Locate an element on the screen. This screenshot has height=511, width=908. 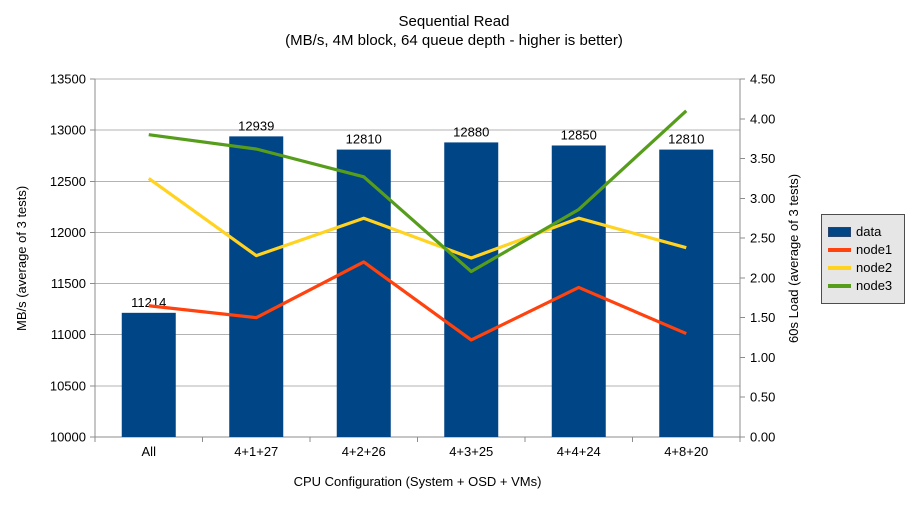
chart-title: Sequential Read is located at coordinates (454, 21).